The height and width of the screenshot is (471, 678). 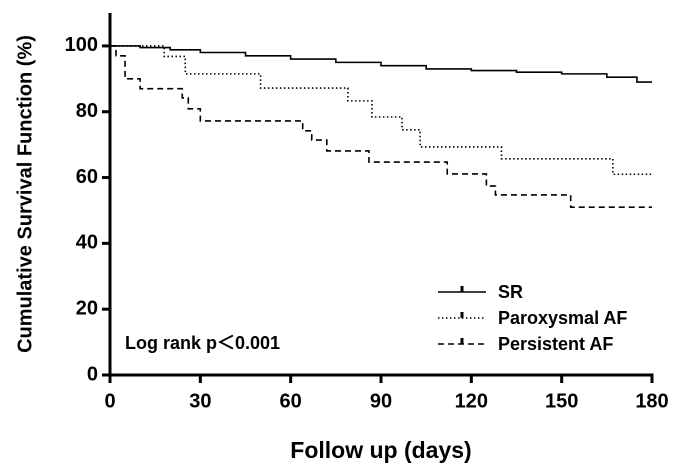 I want to click on x-tick-label: 180, so click(x=651, y=401).